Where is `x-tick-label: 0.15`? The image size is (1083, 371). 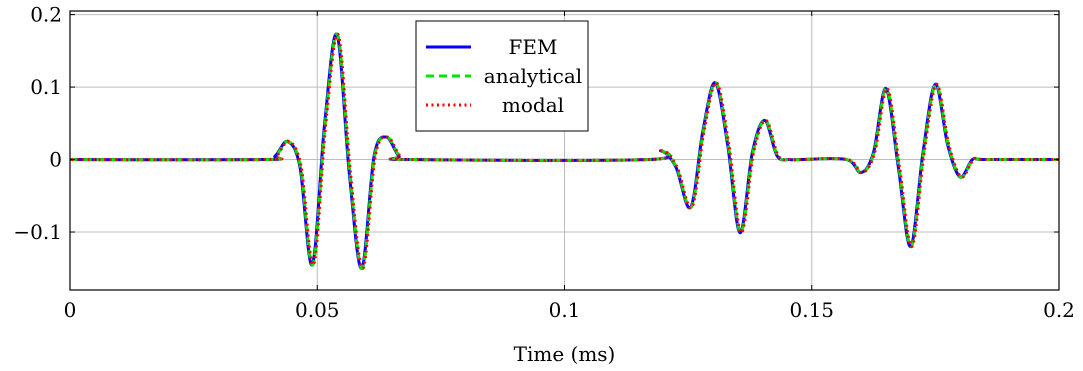 x-tick-label: 0.15 is located at coordinates (811, 310).